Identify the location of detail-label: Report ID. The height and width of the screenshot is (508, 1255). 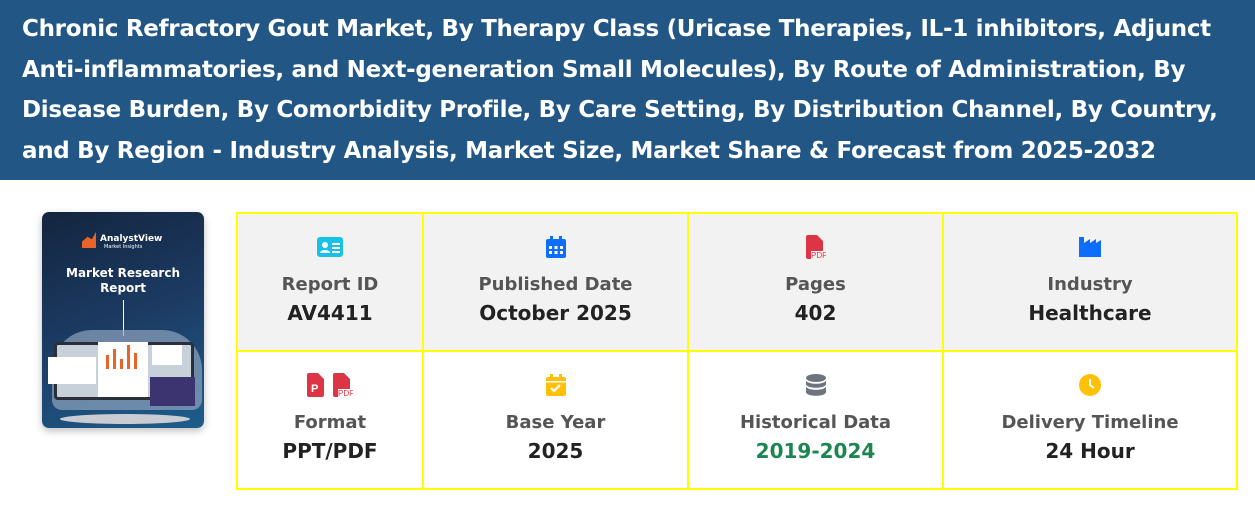
(330, 284).